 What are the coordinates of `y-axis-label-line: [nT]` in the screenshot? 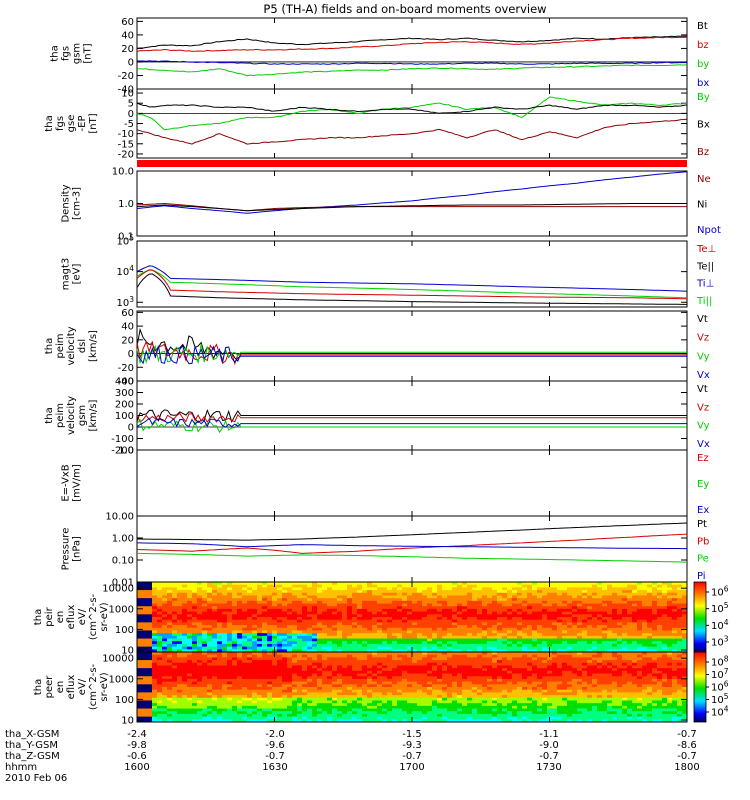 It's located at (88, 53).